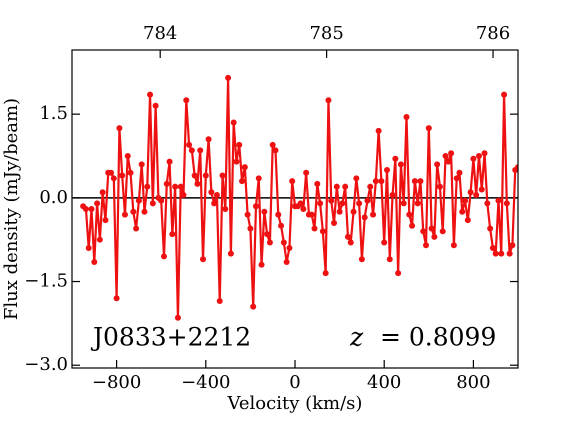  I want to click on x2-tick-label: 786, so click(493, 33).